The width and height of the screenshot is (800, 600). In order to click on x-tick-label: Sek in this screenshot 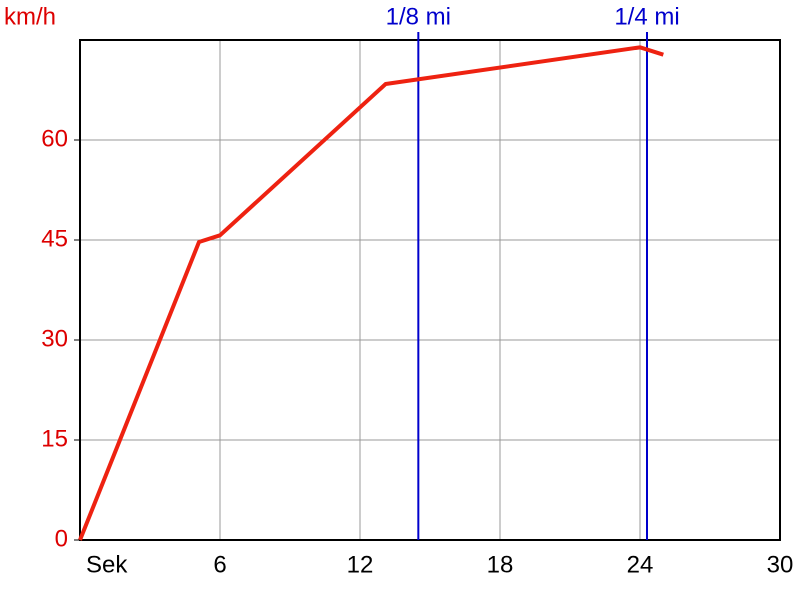, I will do `click(107, 564)`.